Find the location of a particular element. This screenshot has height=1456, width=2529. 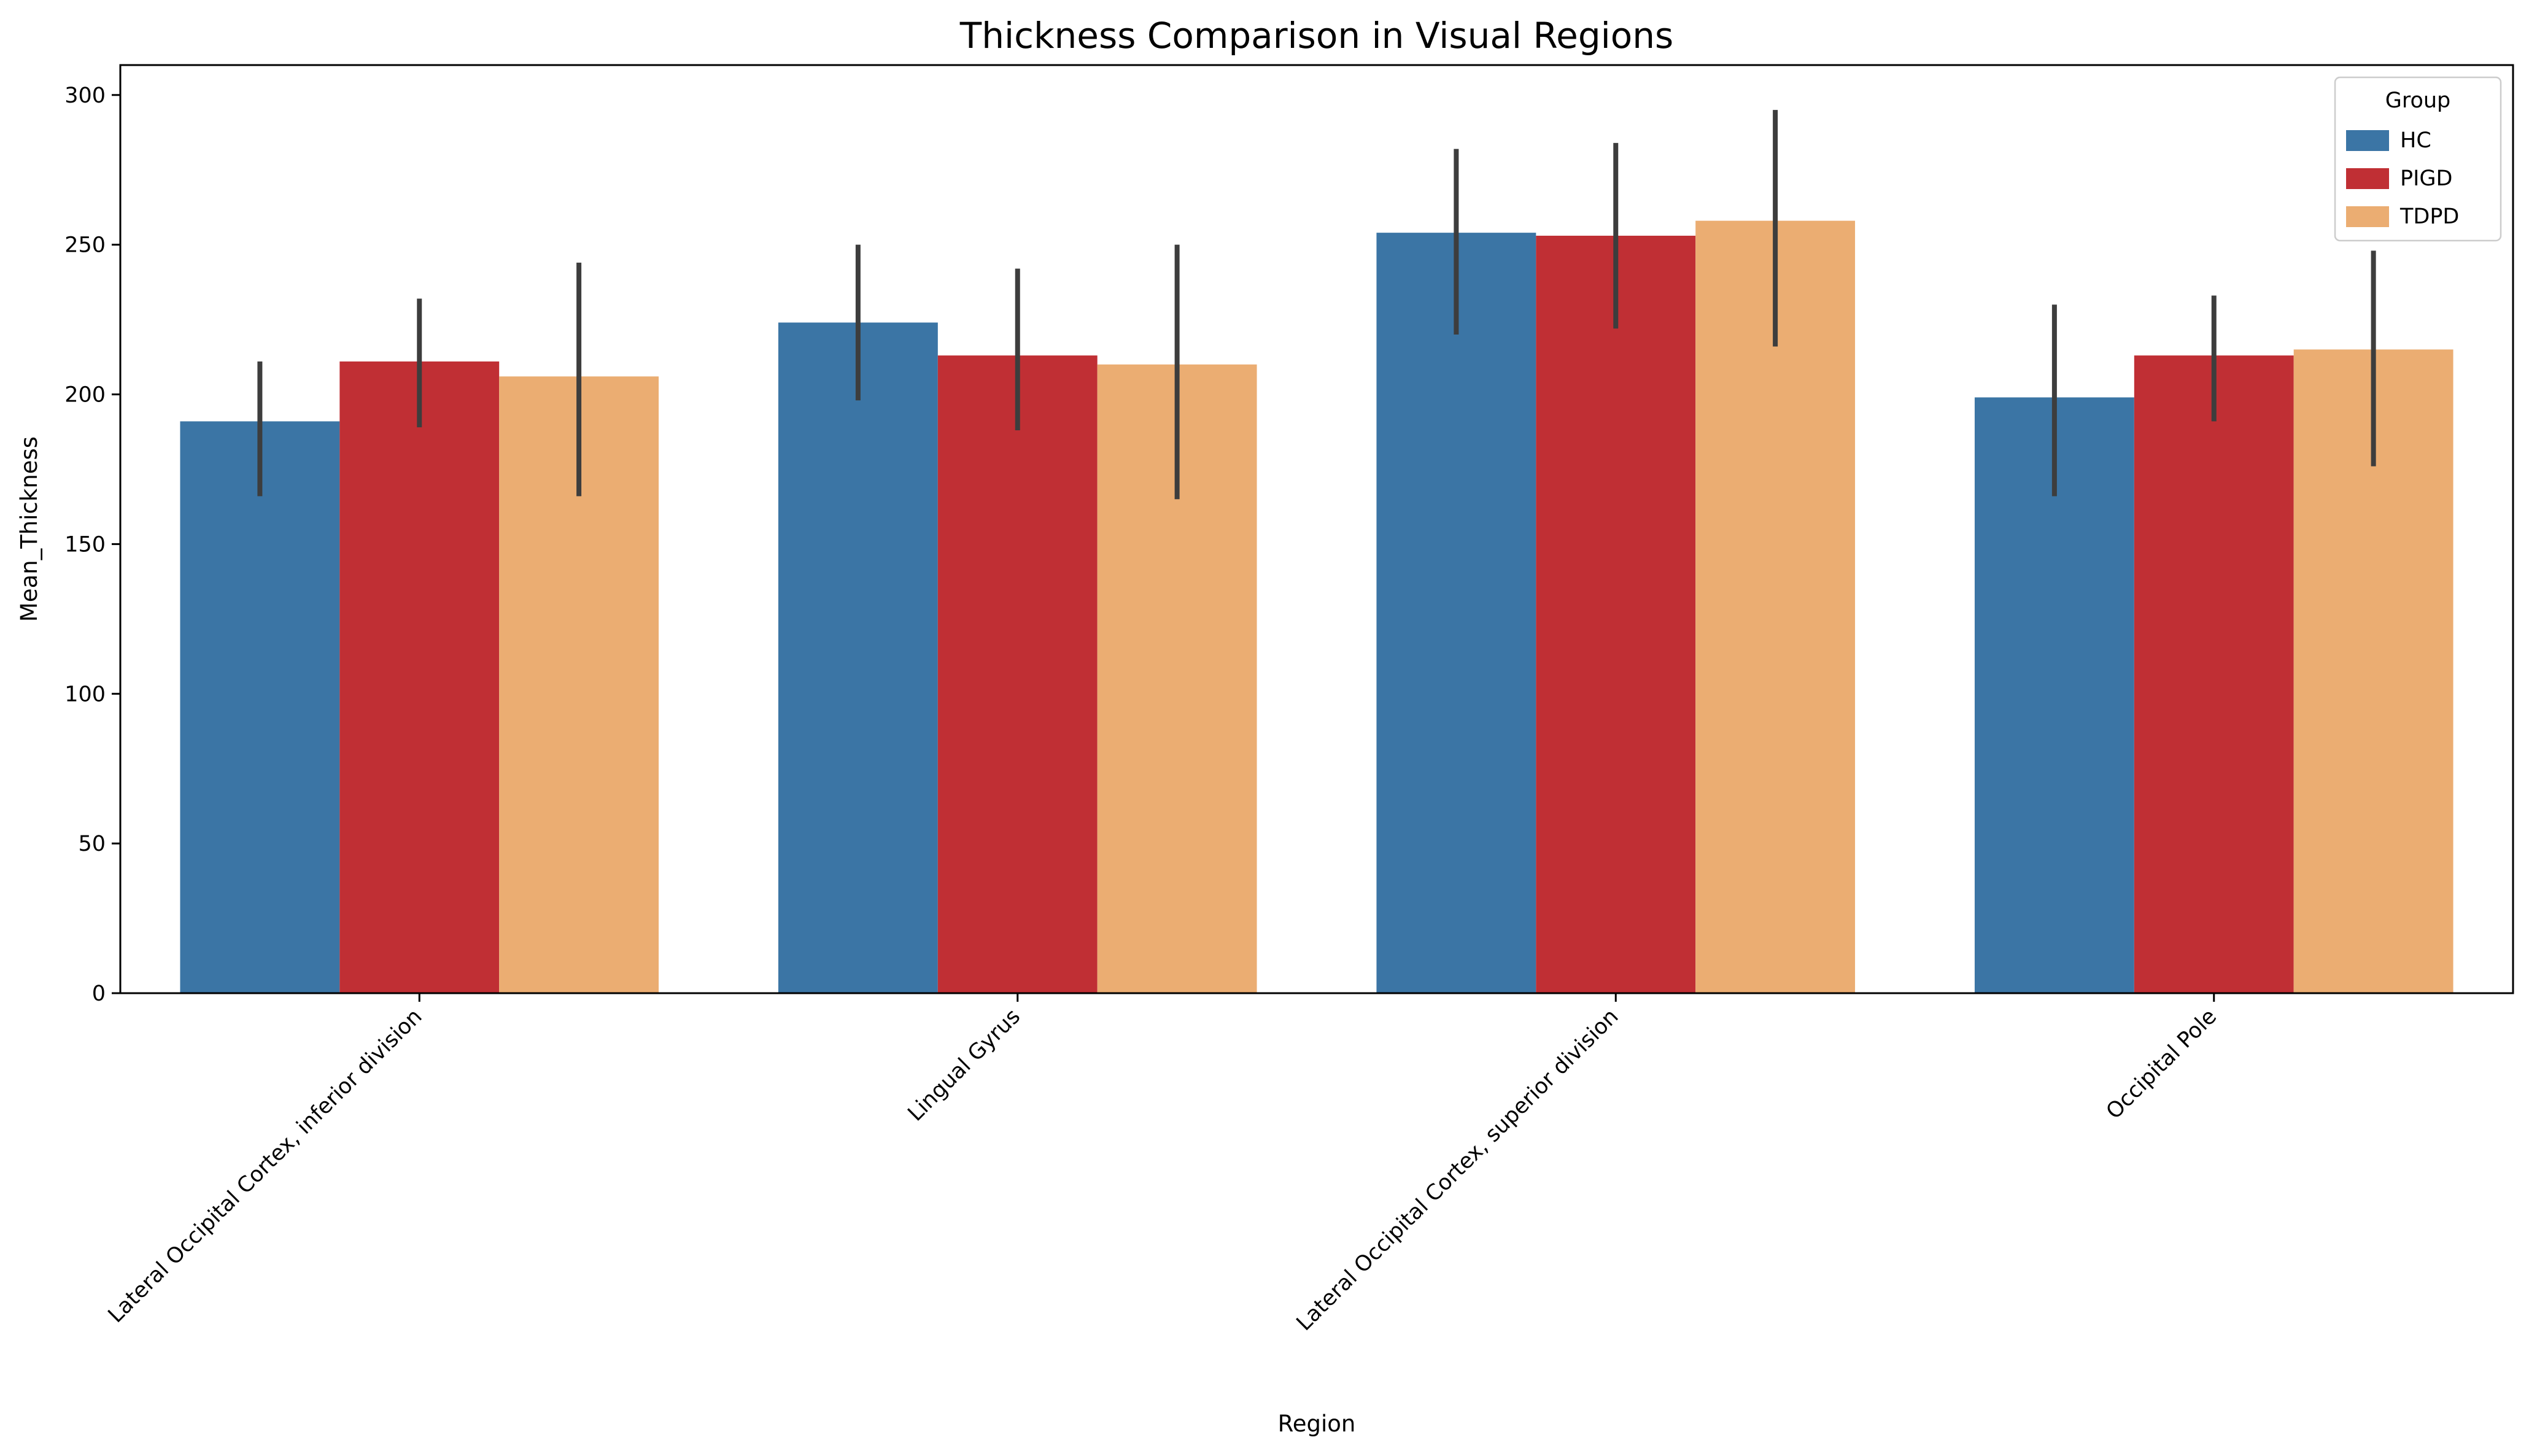

legend-frame is located at coordinates (2418, 159).